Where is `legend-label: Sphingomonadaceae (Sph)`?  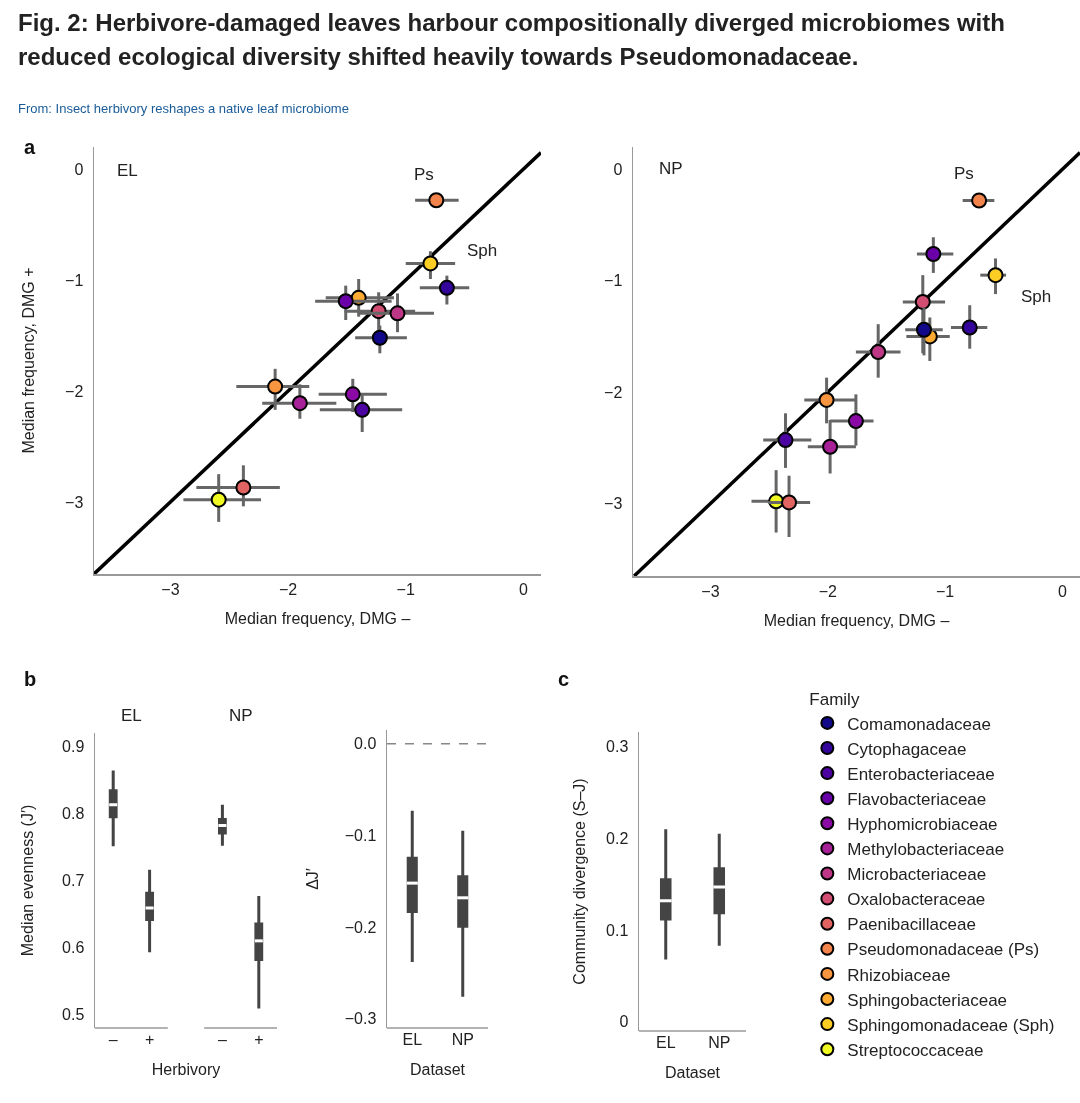 legend-label: Sphingomonadaceae (Sph) is located at coordinates (951, 1025).